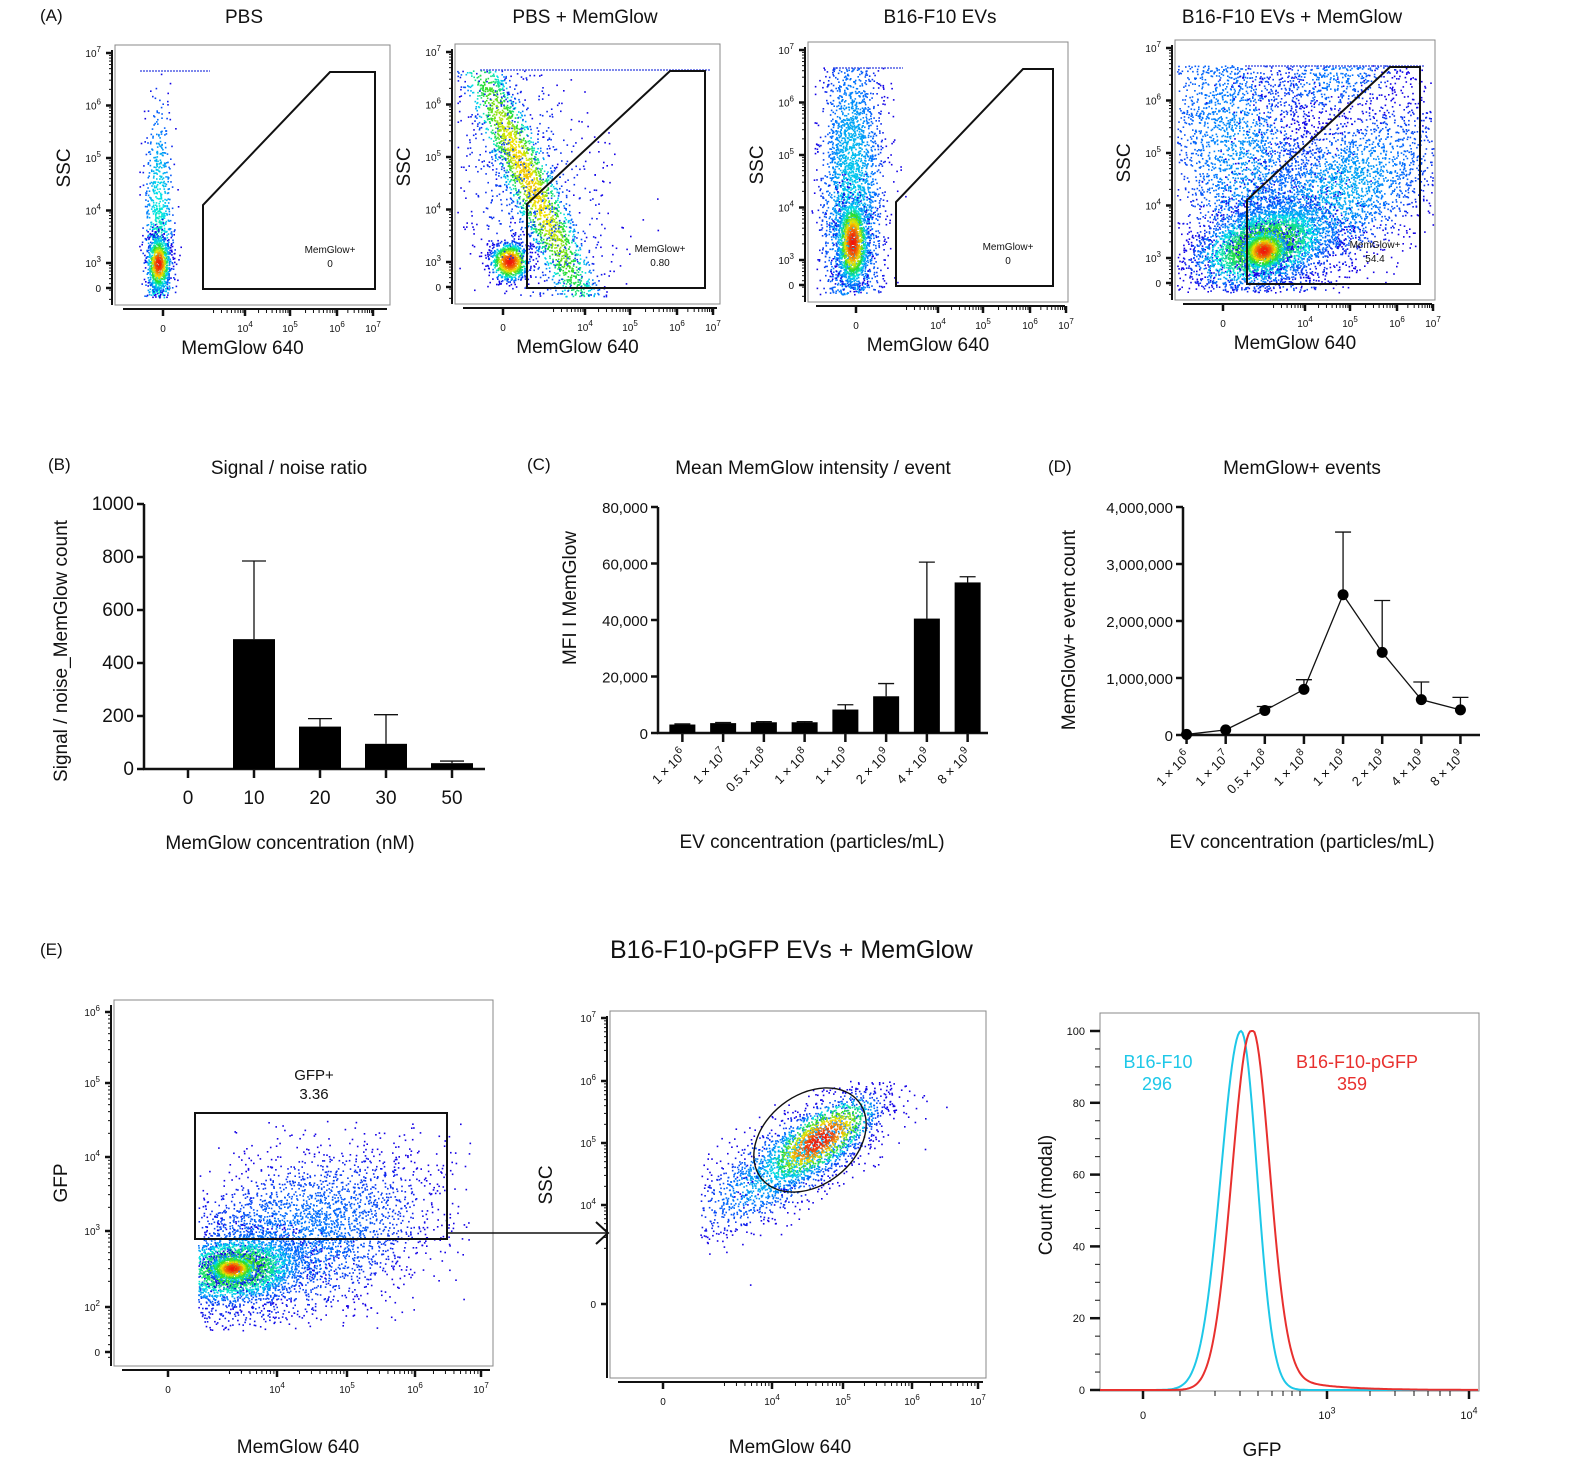 The image size is (1593, 1477). I want to click on y-tick-label: 60, so click(1079, 1176).